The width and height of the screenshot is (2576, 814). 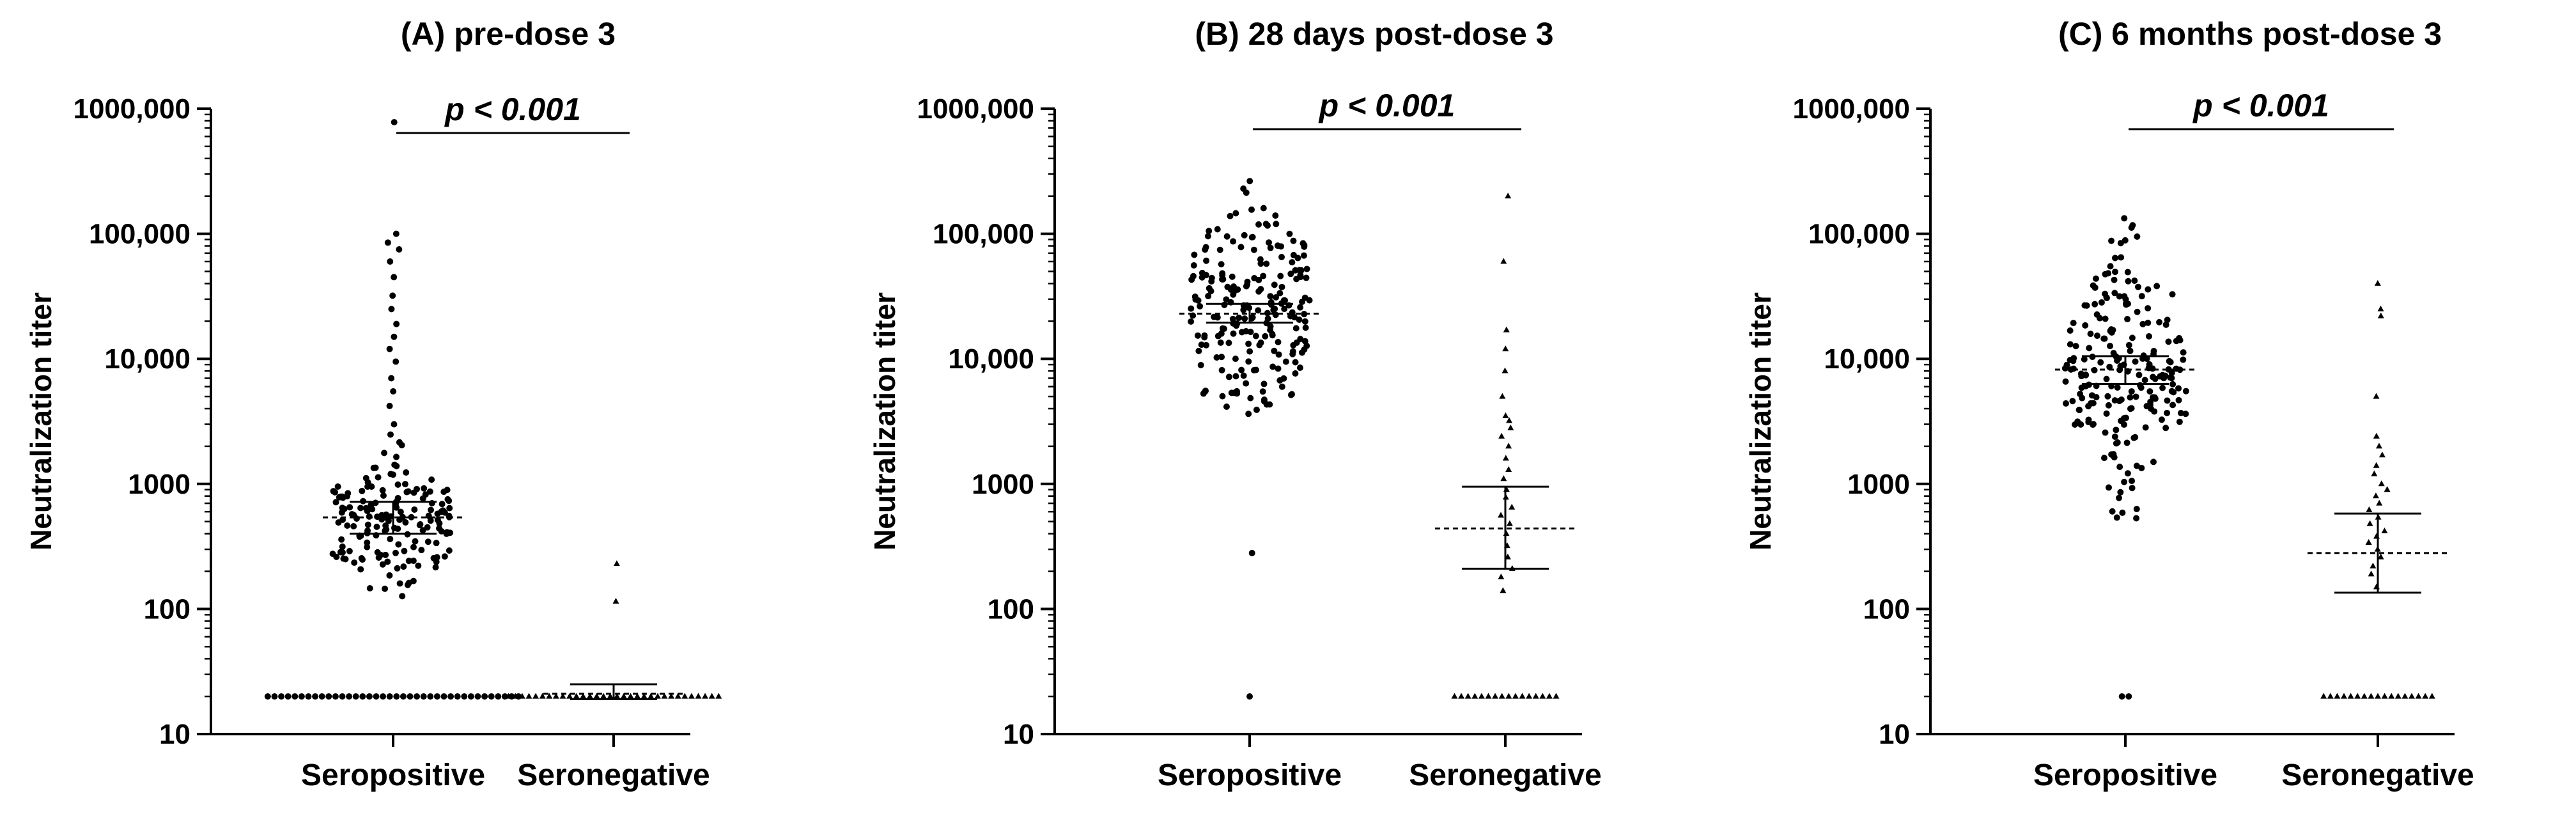 I want to click on y-tick-label: 1000, so click(x=1879, y=484).